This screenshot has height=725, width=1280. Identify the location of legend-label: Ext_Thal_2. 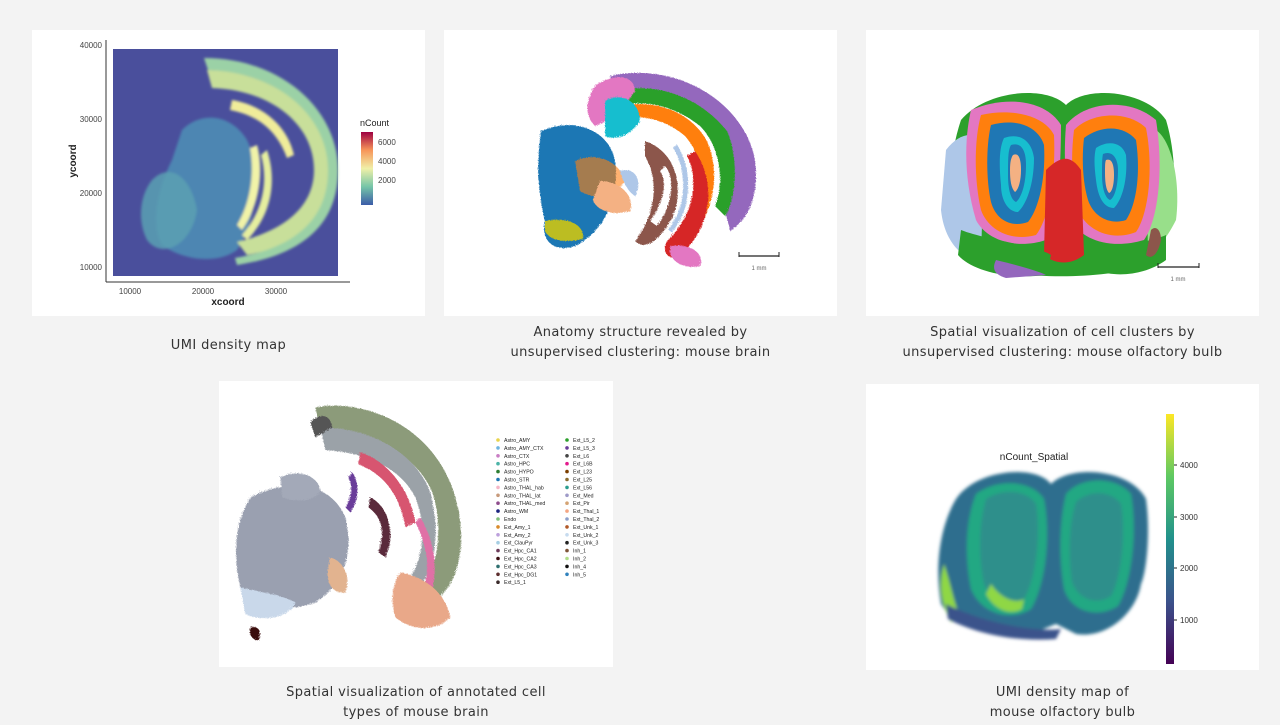
(586, 520).